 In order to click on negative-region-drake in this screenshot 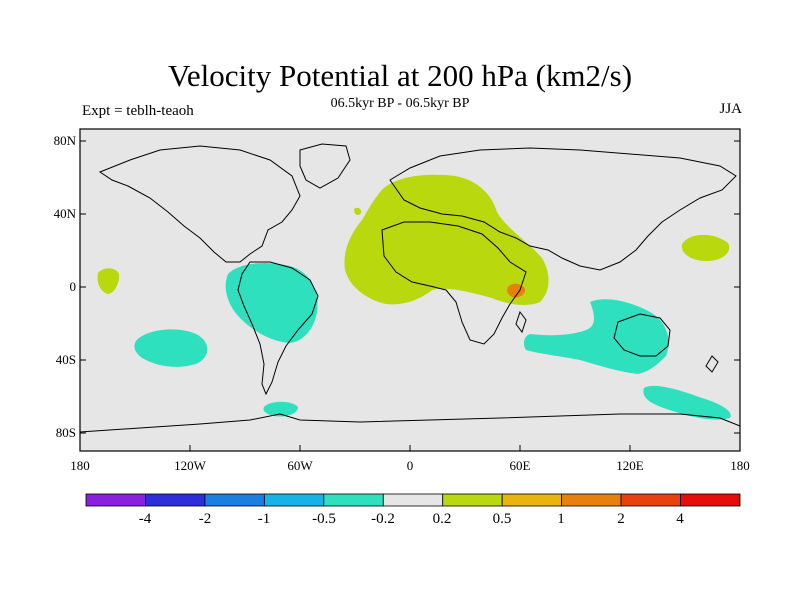, I will do `click(280, 409)`.